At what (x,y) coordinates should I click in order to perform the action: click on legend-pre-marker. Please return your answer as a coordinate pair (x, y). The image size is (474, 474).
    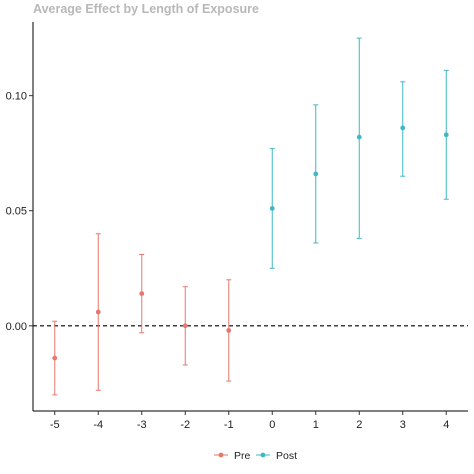
    Looking at the image, I should click on (221, 455).